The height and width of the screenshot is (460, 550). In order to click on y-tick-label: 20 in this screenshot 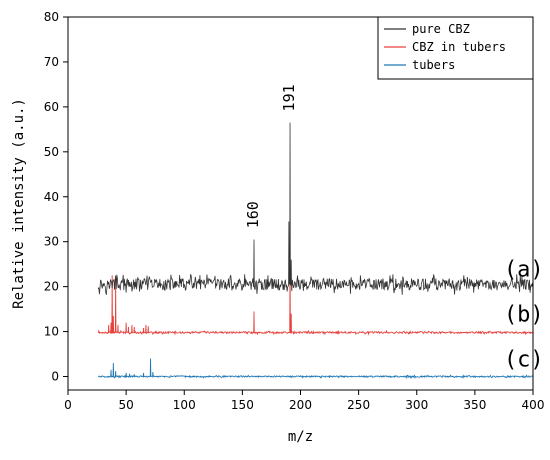, I will do `click(51, 287)`.